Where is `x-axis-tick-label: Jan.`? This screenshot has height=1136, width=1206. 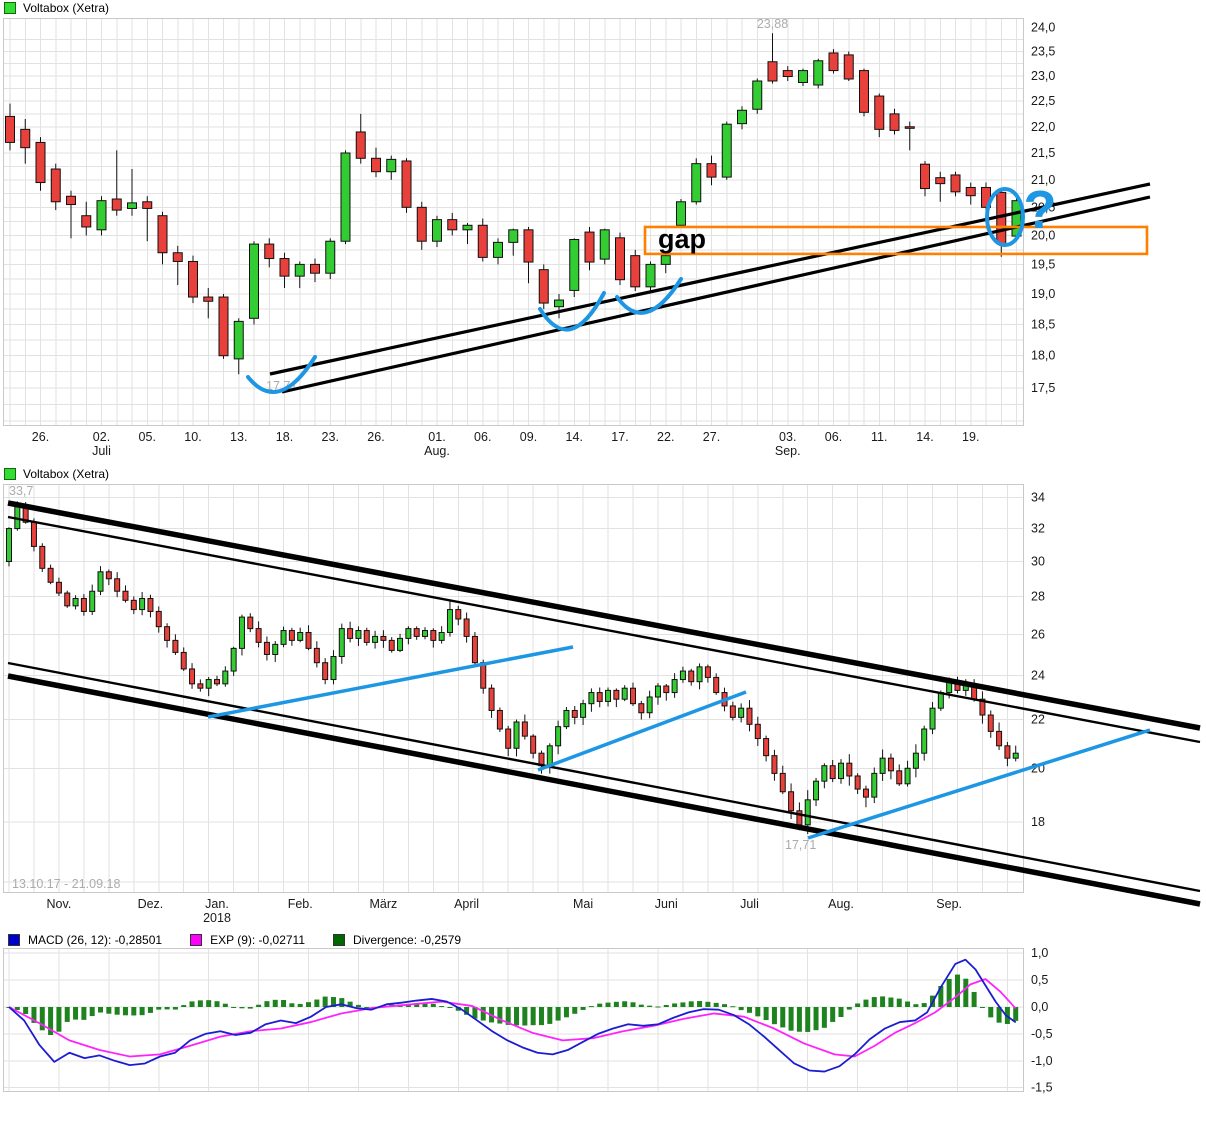
x-axis-tick-label: Jan. is located at coordinates (217, 904).